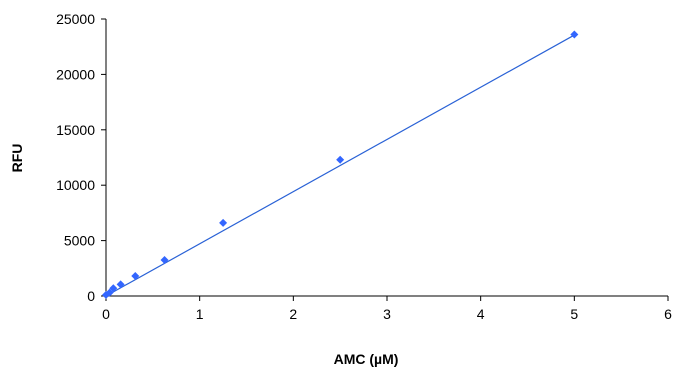 This screenshot has width=674, height=370. I want to click on x-tick-label: 3, so click(387, 314).